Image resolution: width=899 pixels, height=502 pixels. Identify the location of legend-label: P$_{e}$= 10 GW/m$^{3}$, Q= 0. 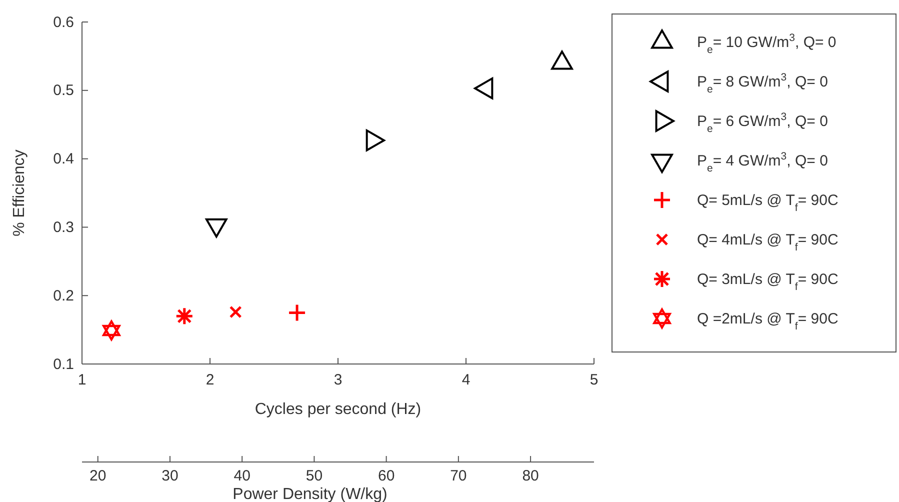
(766, 44).